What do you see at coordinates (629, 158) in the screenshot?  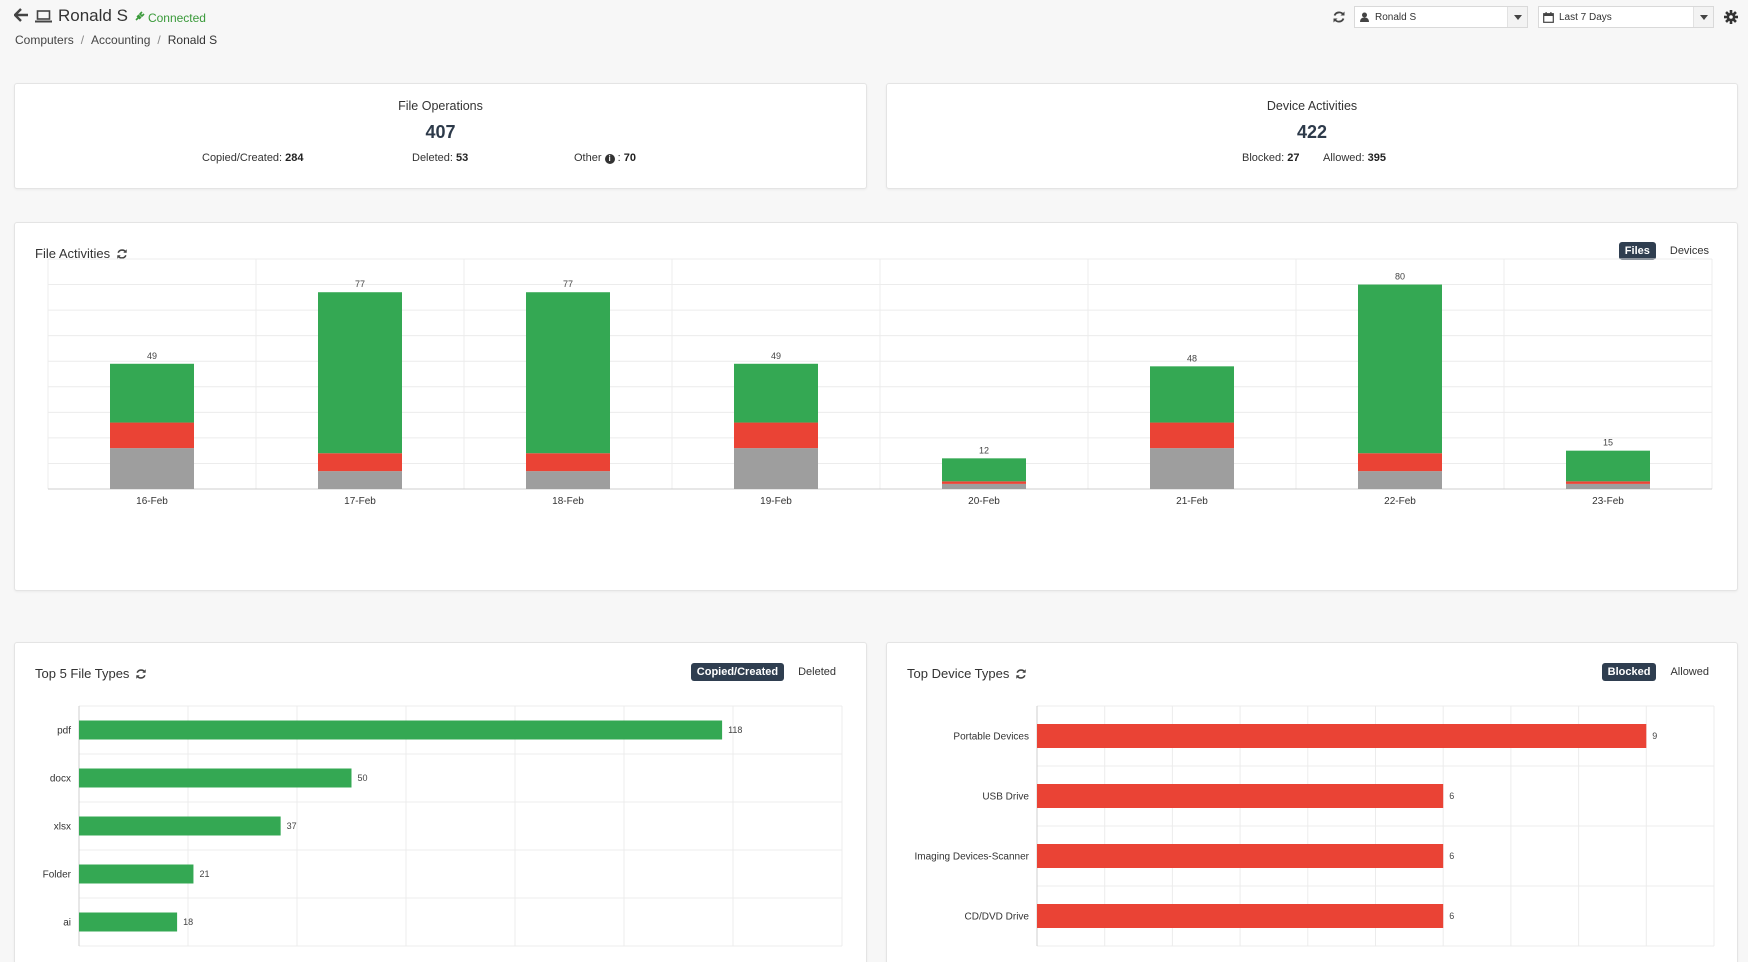 I see `other-value: 70` at bounding box center [629, 158].